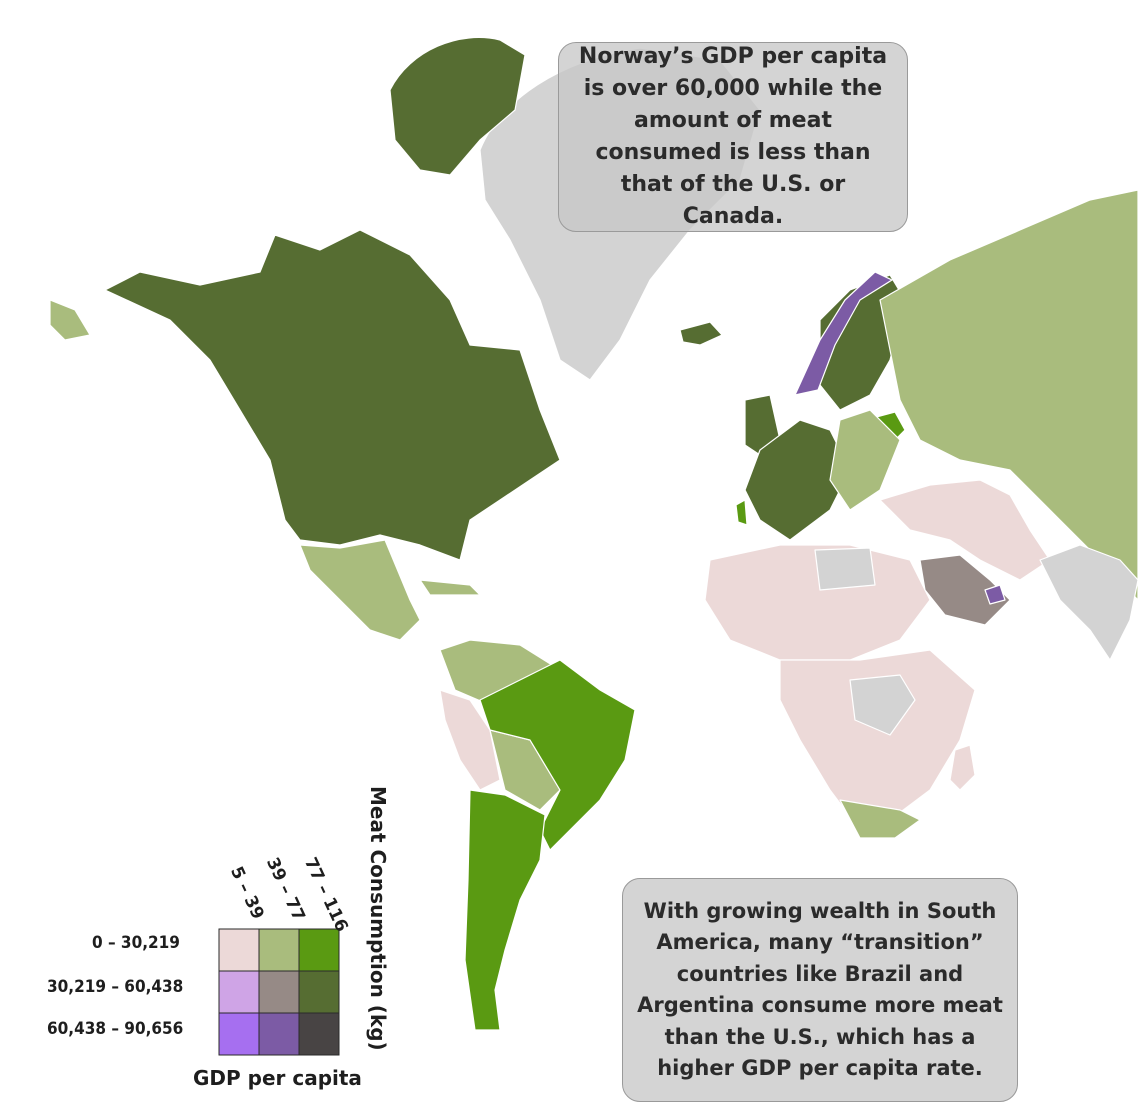 The image size is (1138, 1116). What do you see at coordinates (843, 333) in the screenshot?
I see `norway` at bounding box center [843, 333].